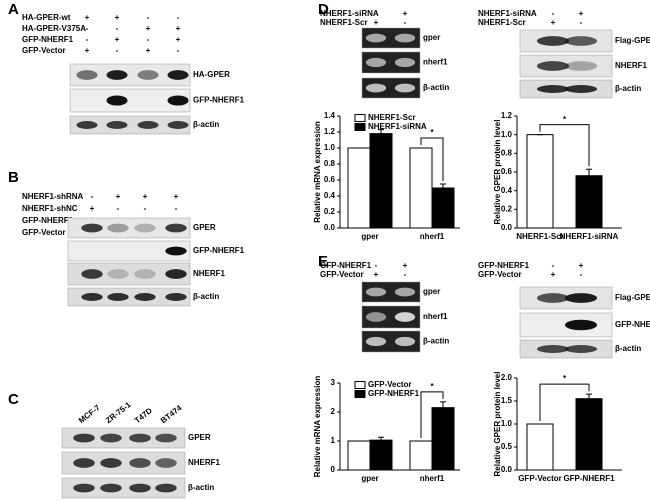 Image resolution: width=650 pixels, height=502 pixels. I want to click on y-tick-label: 1.2, so click(507, 115).